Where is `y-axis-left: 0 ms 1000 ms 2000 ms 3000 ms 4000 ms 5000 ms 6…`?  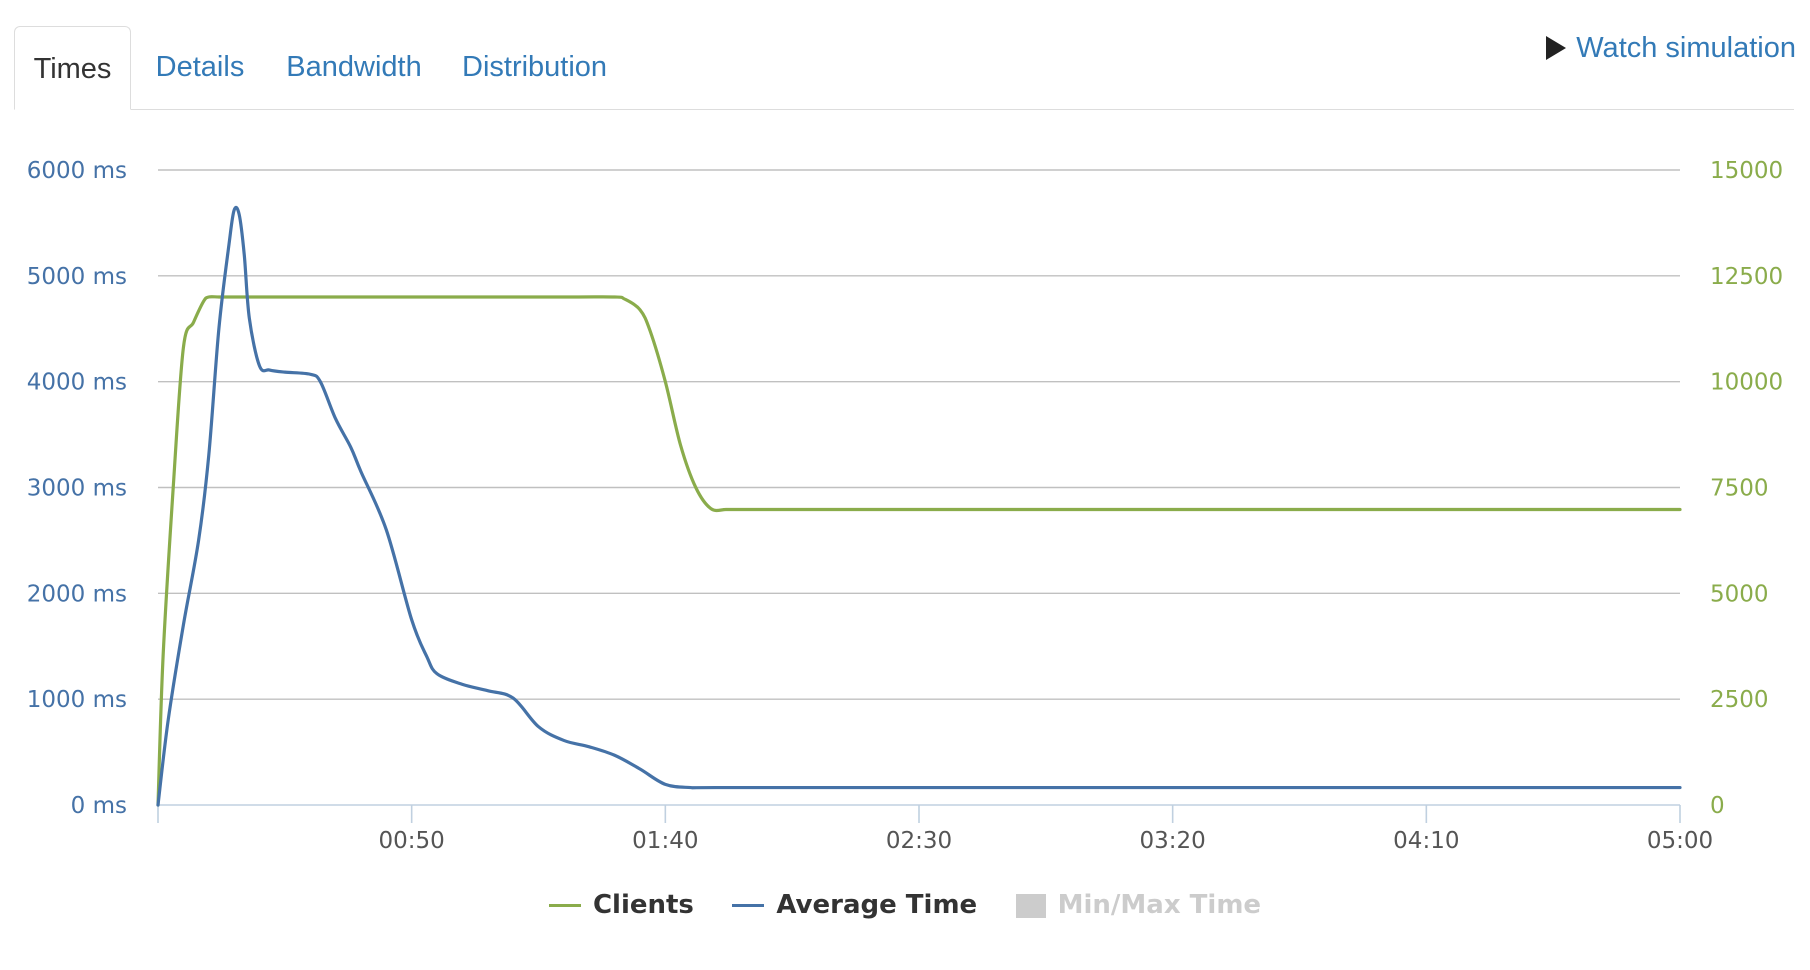 y-axis-left: 0 ms 1000 ms 2000 ms 3000 ms 4000 ms 5000 ms 6… is located at coordinates (77, 488).